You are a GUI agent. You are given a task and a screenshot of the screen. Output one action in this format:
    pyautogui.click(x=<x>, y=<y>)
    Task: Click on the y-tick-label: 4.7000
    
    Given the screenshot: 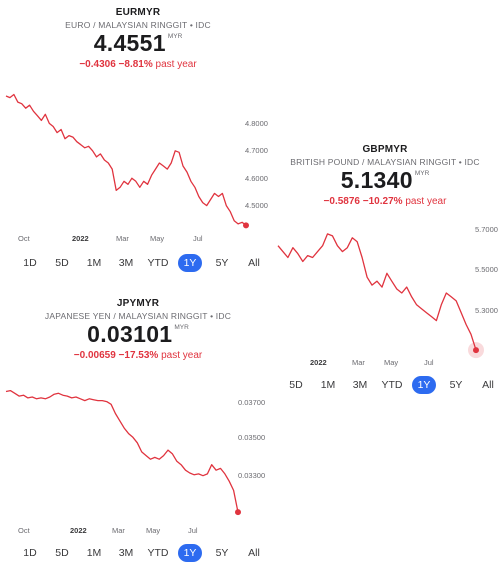 What is the action you would take?
    pyautogui.click(x=256, y=150)
    